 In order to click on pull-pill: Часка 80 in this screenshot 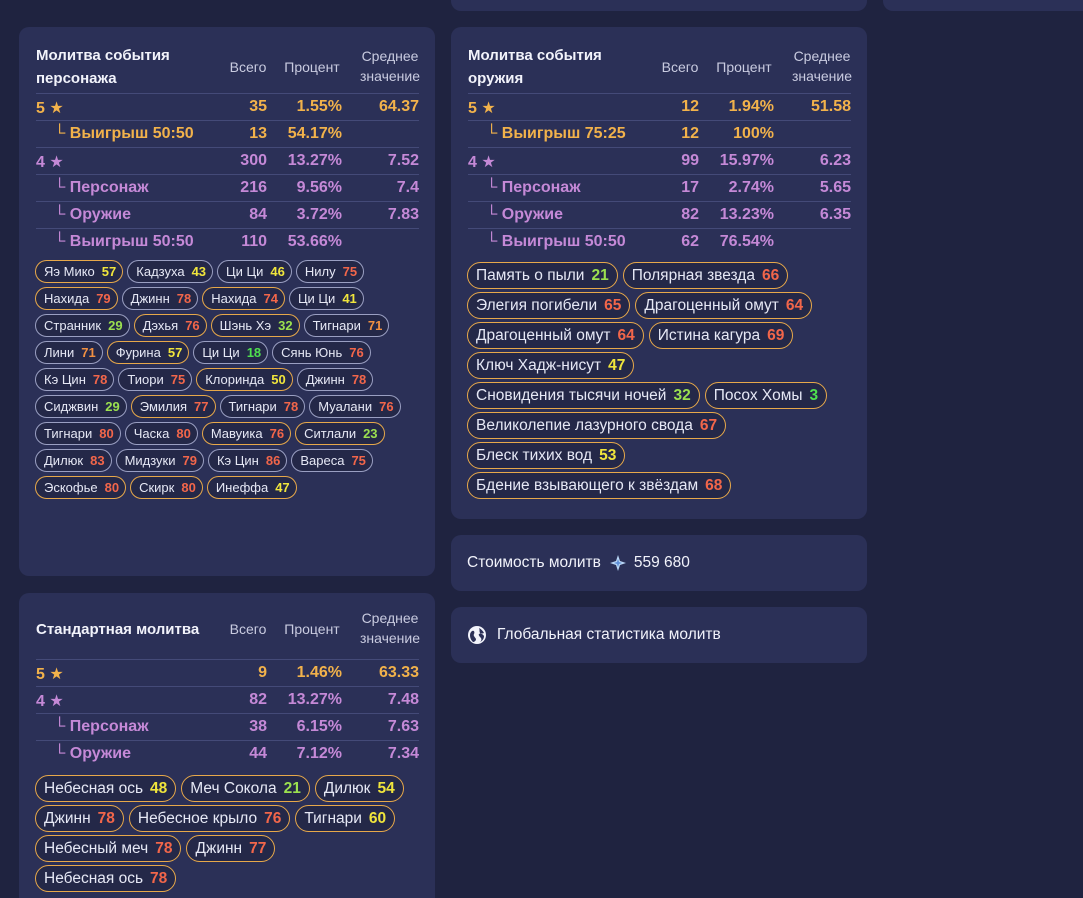, I will do `click(161, 433)`.